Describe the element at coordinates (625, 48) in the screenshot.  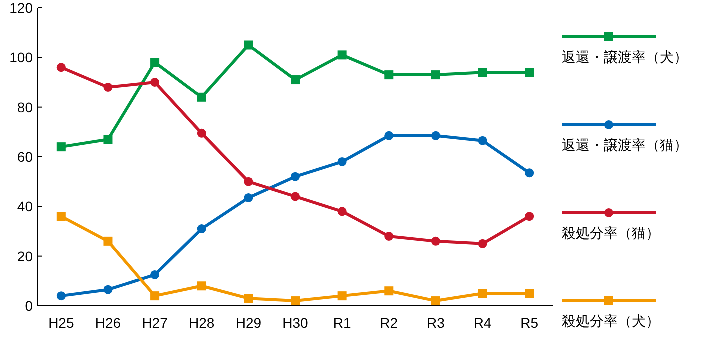
I see `legend-item: 返還・譲渡率（犬）` at that location.